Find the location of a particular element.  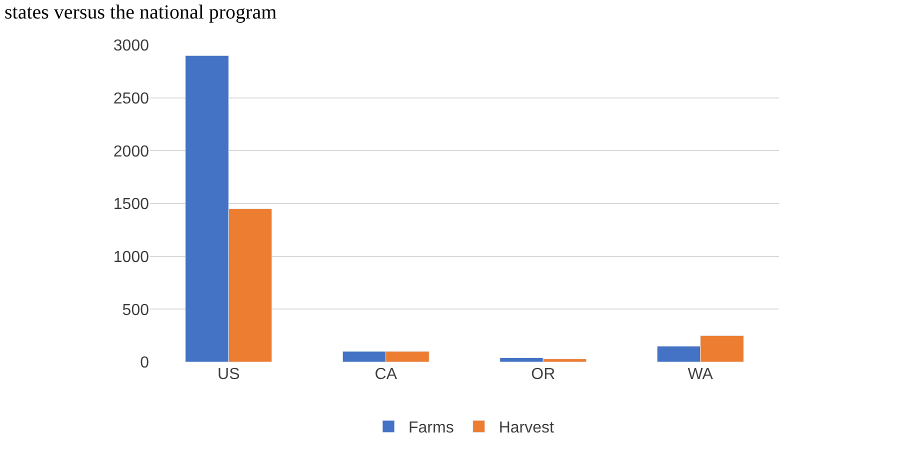

legend-label: Farms is located at coordinates (431, 428).